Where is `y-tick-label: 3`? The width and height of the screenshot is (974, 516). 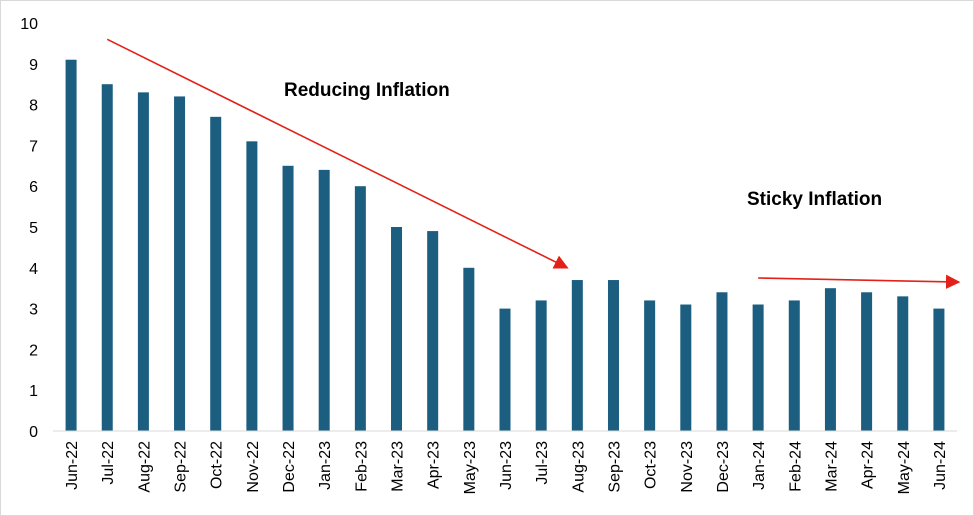
y-tick-label: 3 is located at coordinates (33, 310).